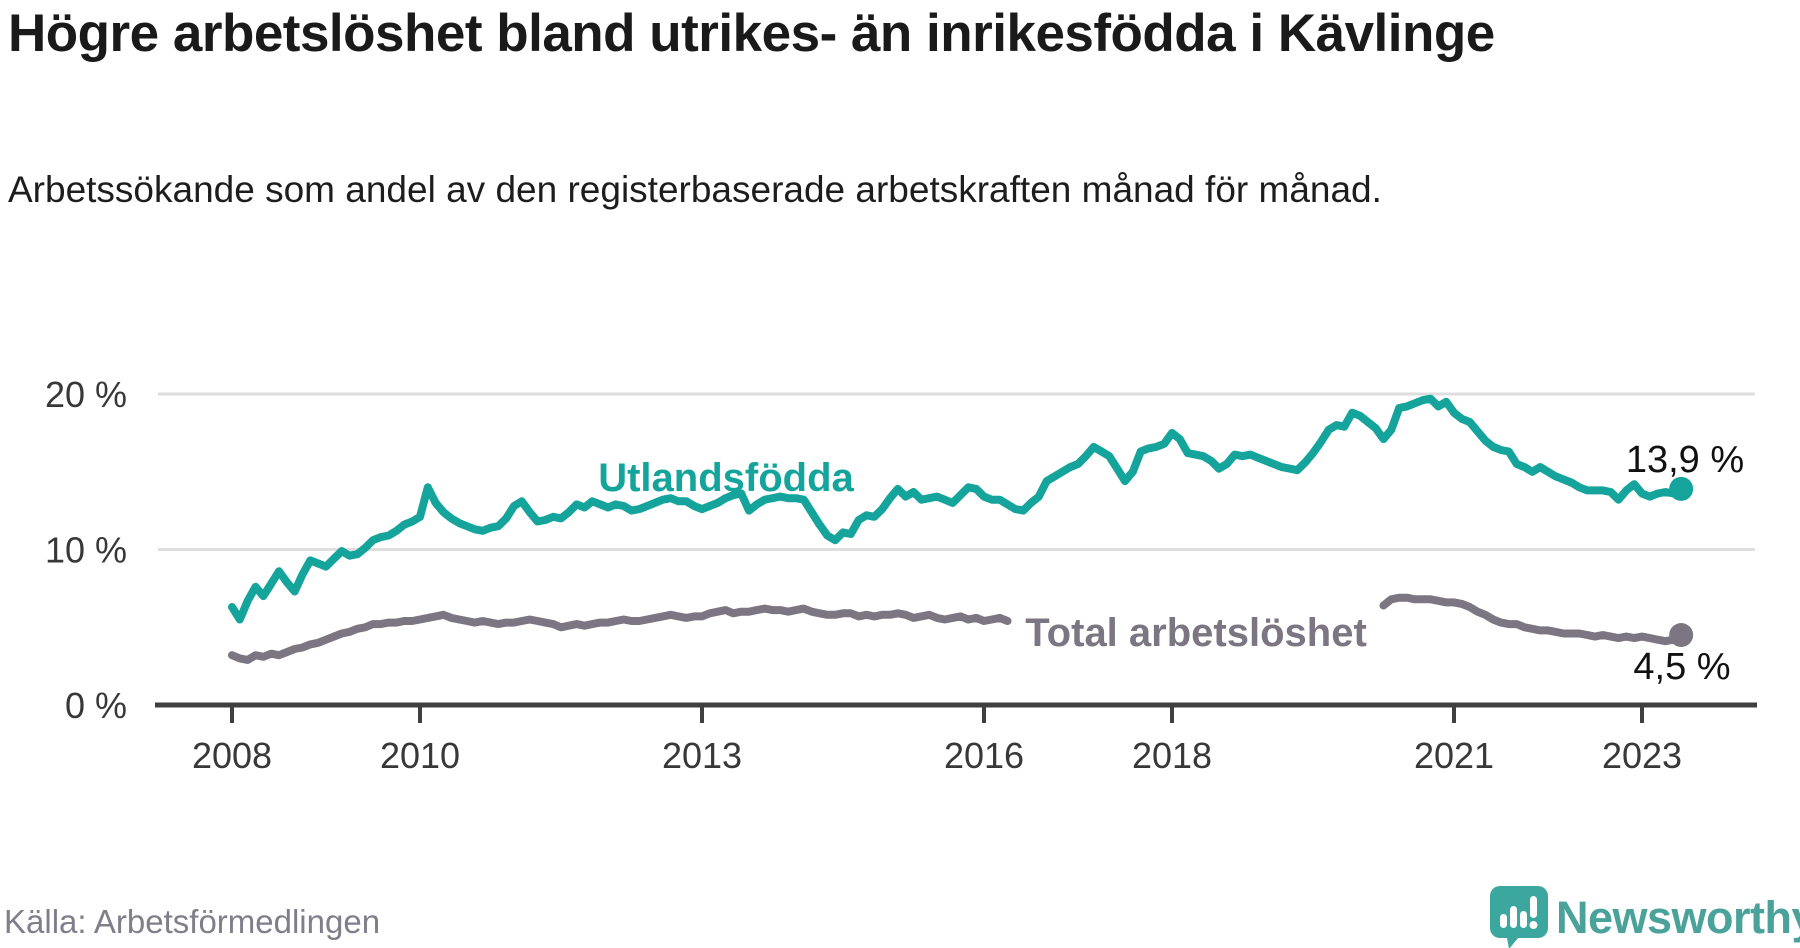 The height and width of the screenshot is (948, 1800). I want to click on x-axis-ticks: 2008 2010 2013 2016 2018 2021 2023, so click(937, 740).